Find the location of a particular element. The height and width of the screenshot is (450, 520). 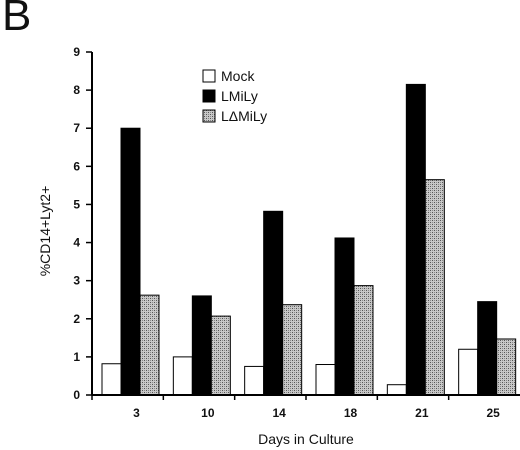

x-tick-label: 25 is located at coordinates (493, 413).